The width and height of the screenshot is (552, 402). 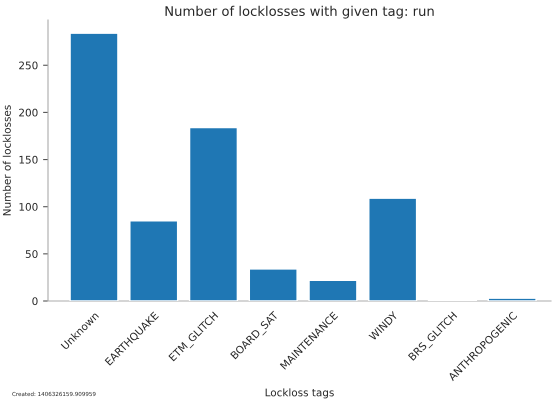 I want to click on x-axis-title: Lockloss tags, so click(x=300, y=393).